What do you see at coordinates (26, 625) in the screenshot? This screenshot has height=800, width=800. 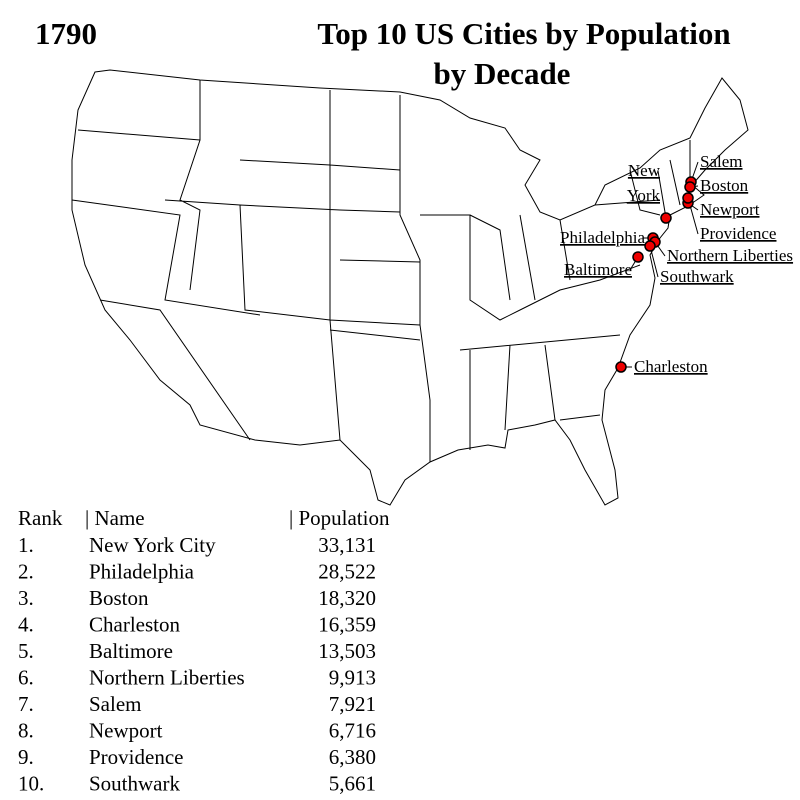 I see `rank: 4.` at bounding box center [26, 625].